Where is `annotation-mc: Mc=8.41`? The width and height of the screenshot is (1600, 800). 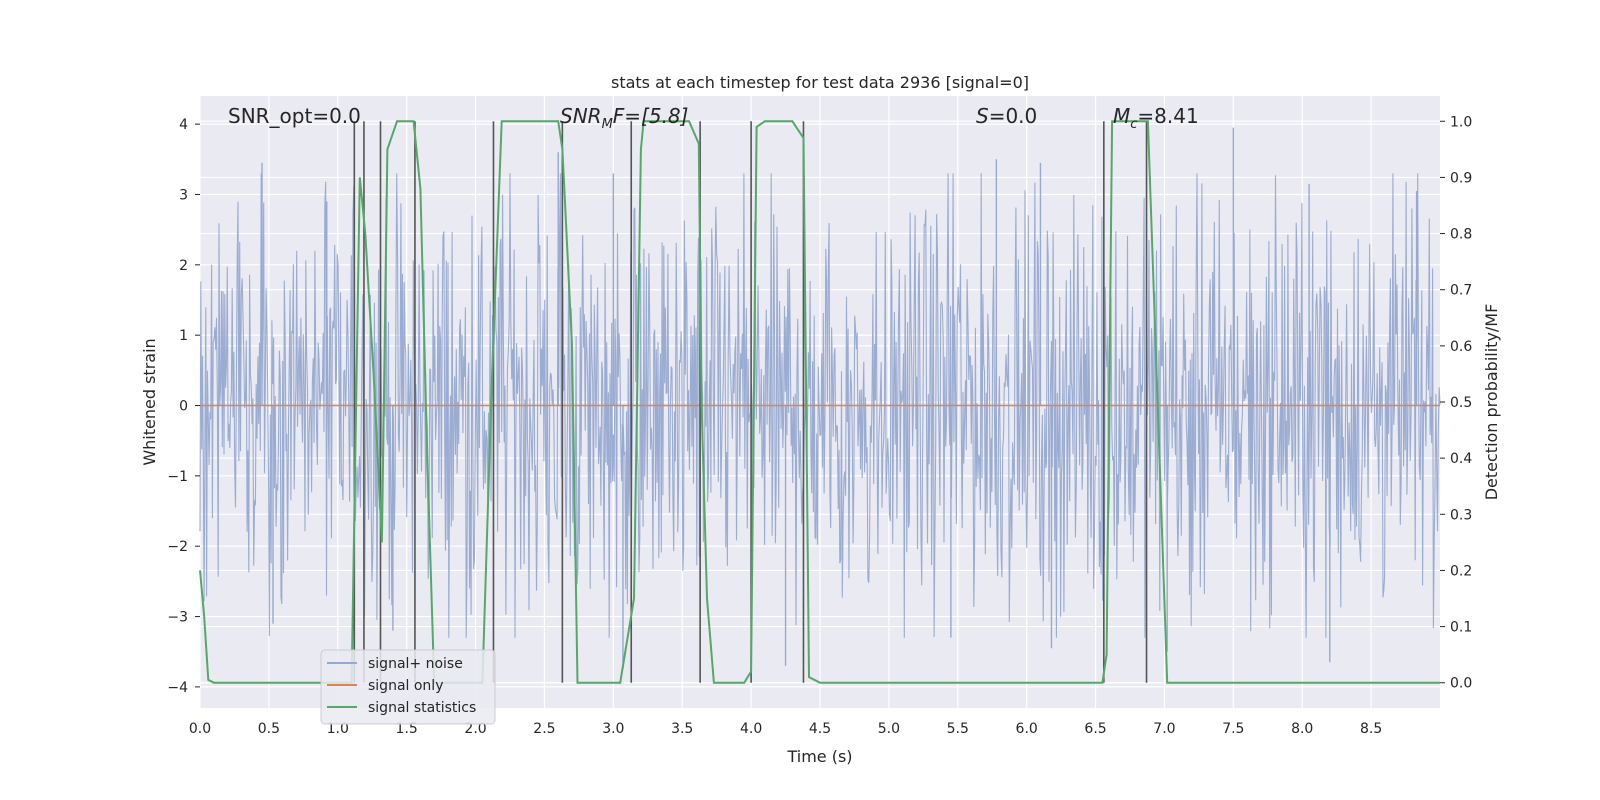 annotation-mc: Mc=8.41 is located at coordinates (1156, 118).